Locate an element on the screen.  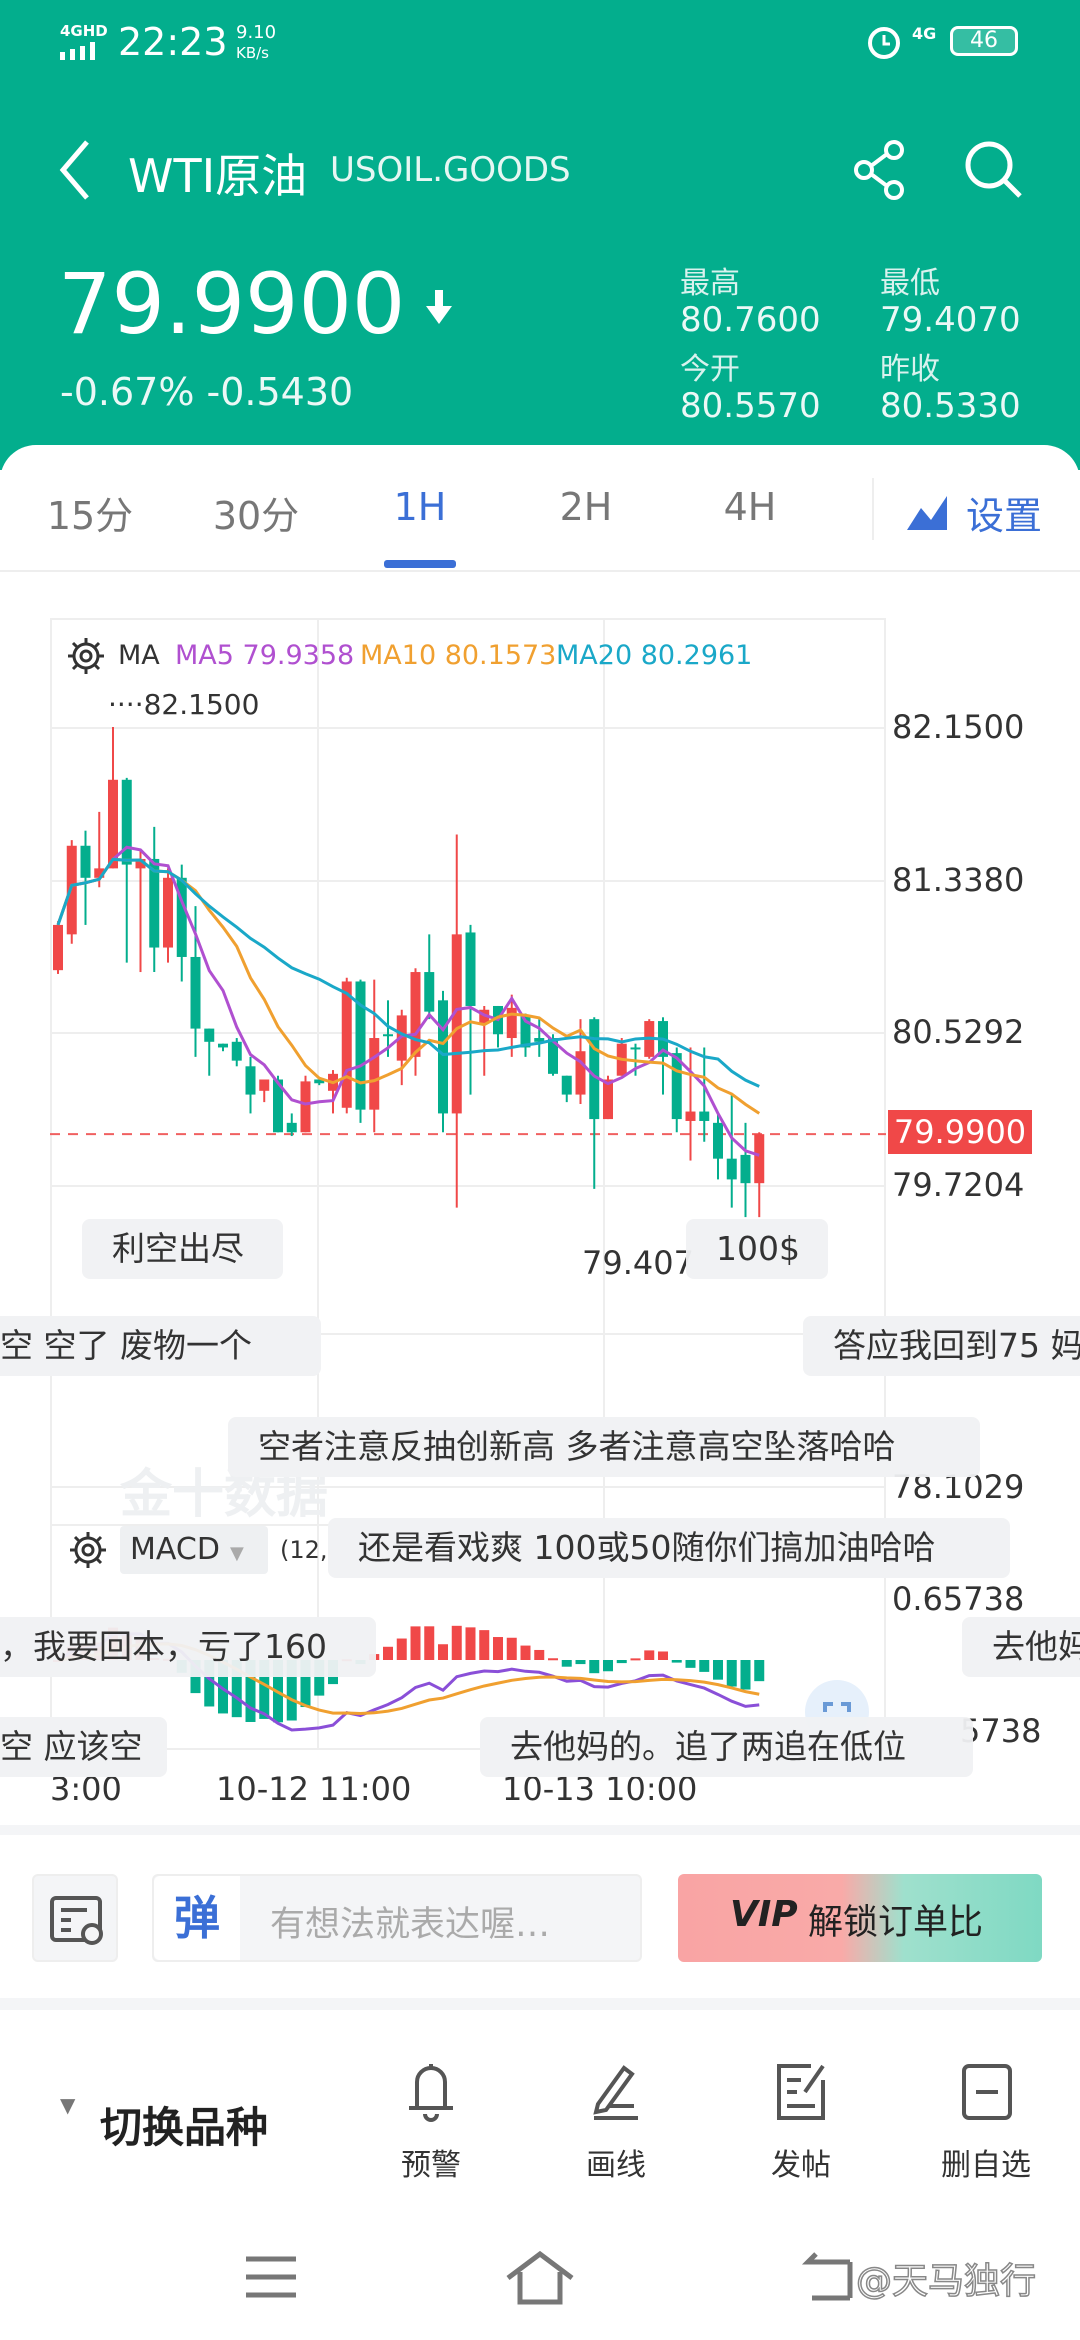
comment-bubble: ，我要回本，亏了160 is located at coordinates (188, 1647).